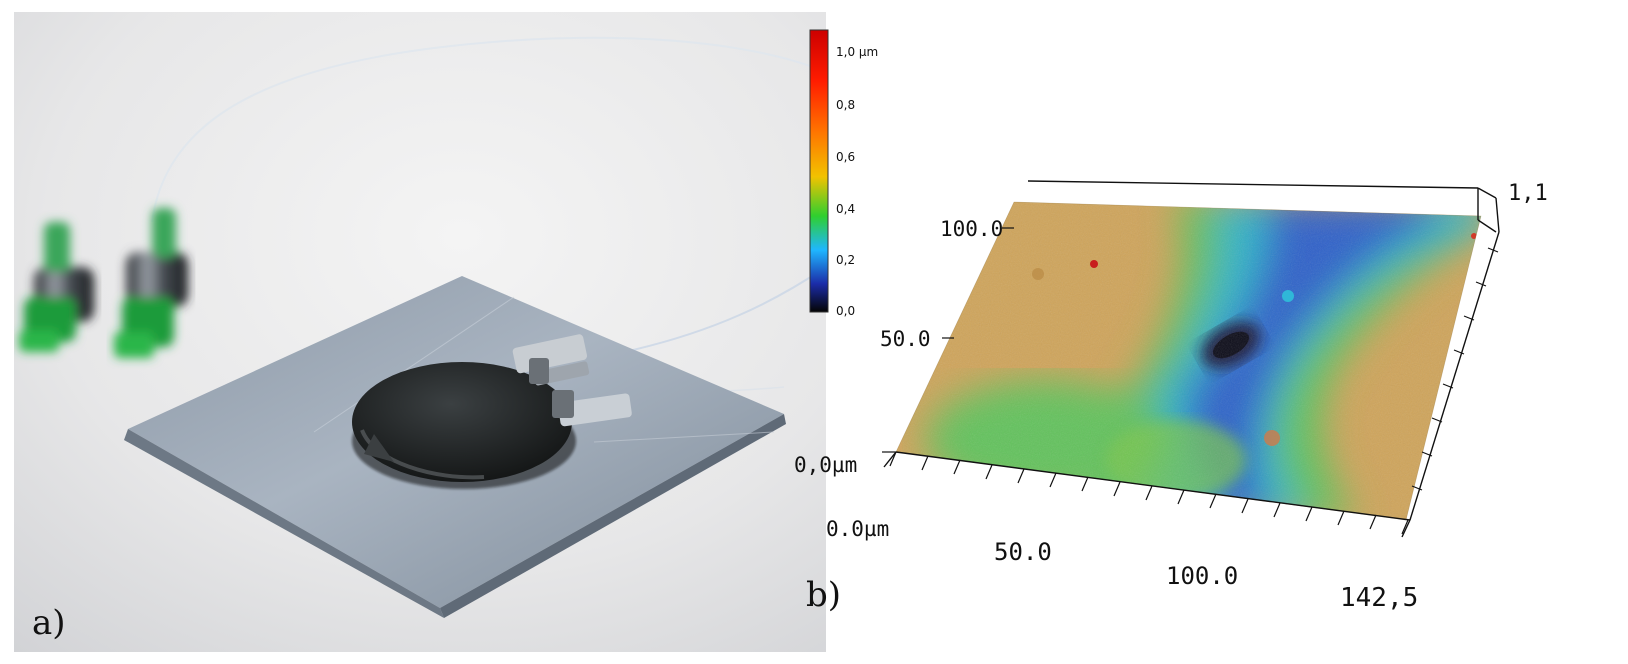 This screenshot has width=1628, height=664. Describe the element at coordinates (857, 52) in the screenshot. I see `colorbar-tick-1: 1,0 µm` at that location.